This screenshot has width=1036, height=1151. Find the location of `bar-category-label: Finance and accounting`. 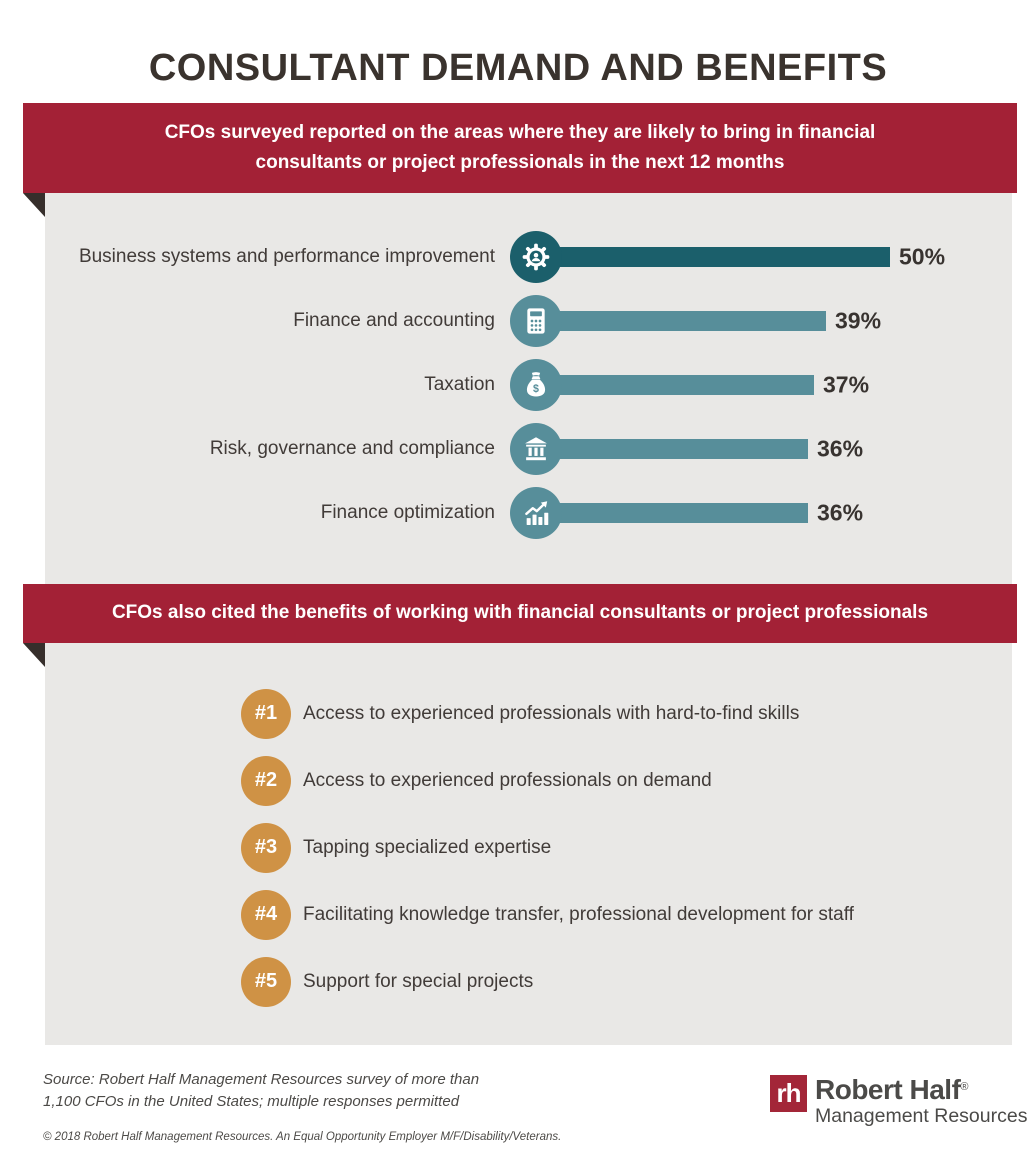

bar-category-label: Finance and accounting is located at coordinates (394, 320).